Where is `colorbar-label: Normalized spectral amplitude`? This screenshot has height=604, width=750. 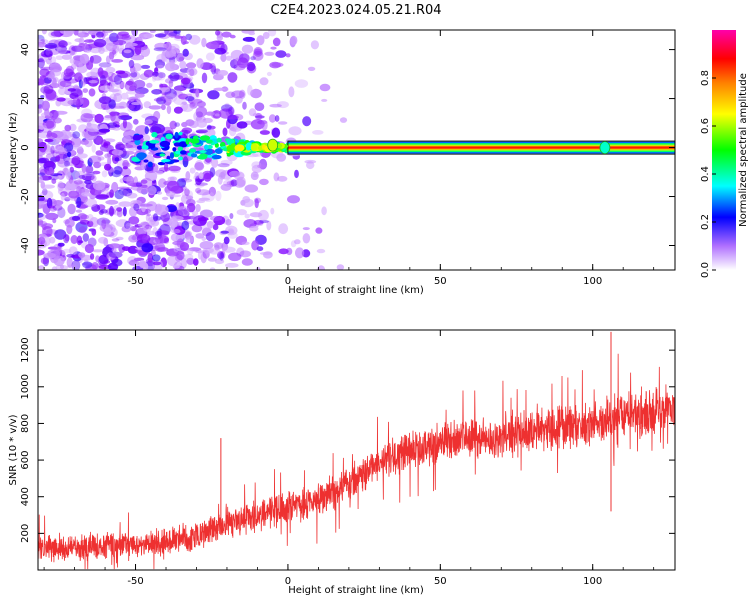
colorbar-label: Normalized spectral amplitude is located at coordinates (743, 150).